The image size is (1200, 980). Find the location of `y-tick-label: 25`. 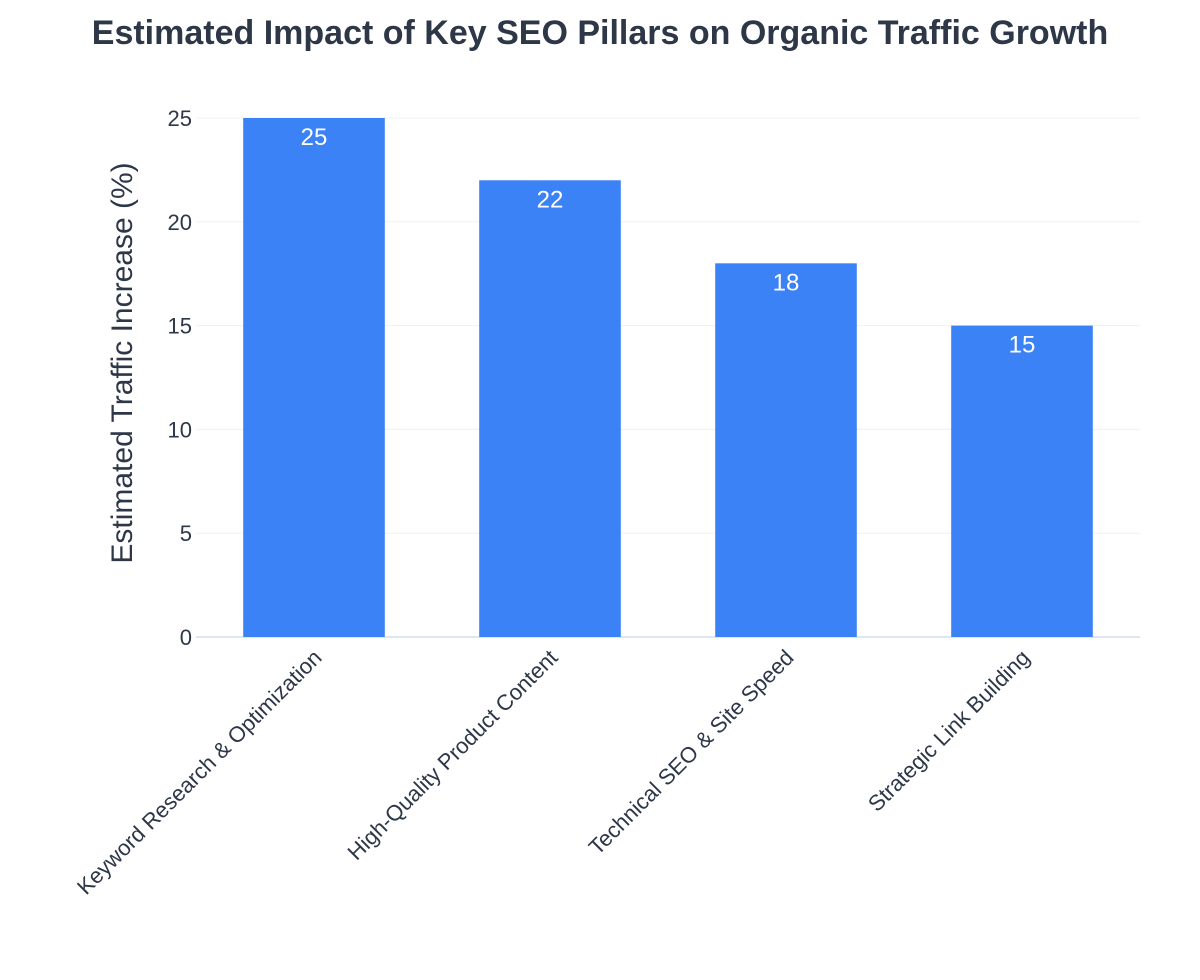

y-tick-label: 25 is located at coordinates (180, 118).